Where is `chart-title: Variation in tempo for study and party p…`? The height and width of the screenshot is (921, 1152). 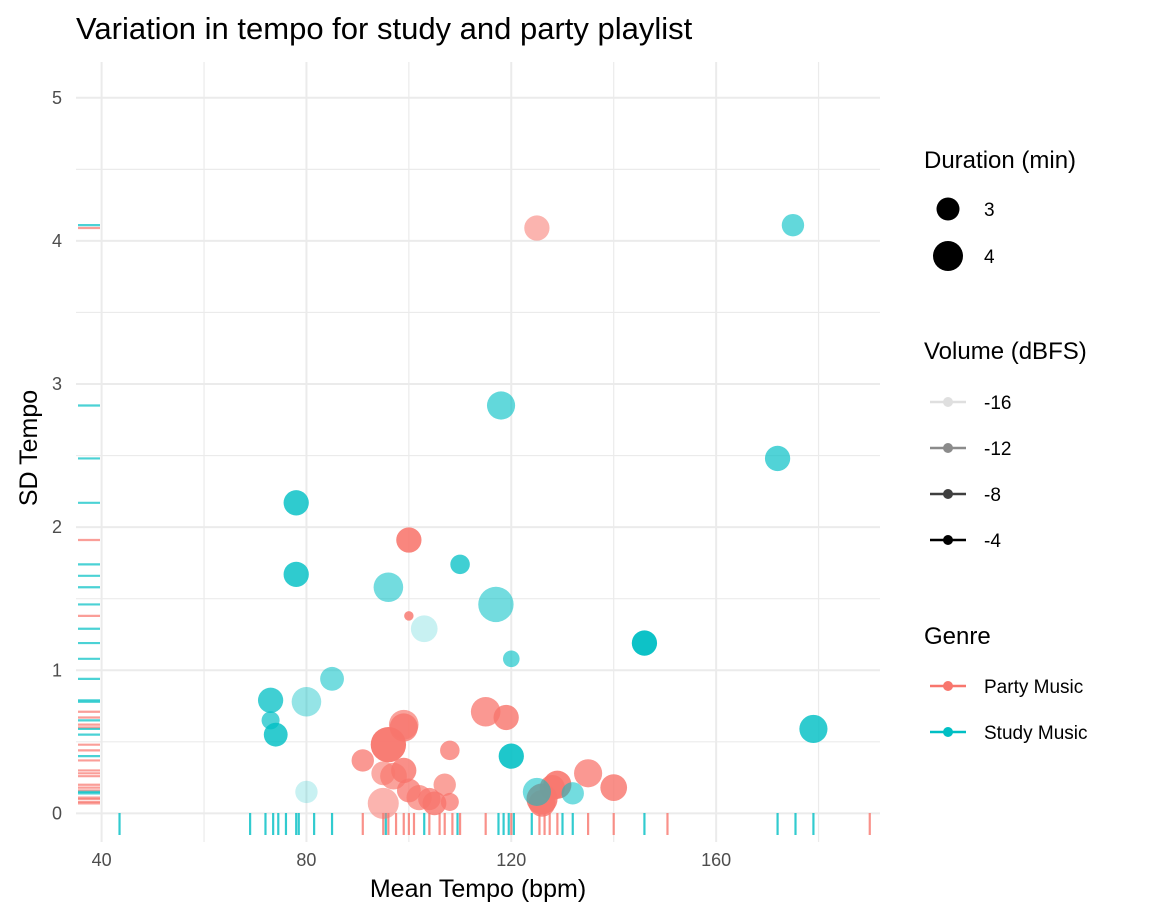 chart-title: Variation in tempo for study and party p… is located at coordinates (384, 28).